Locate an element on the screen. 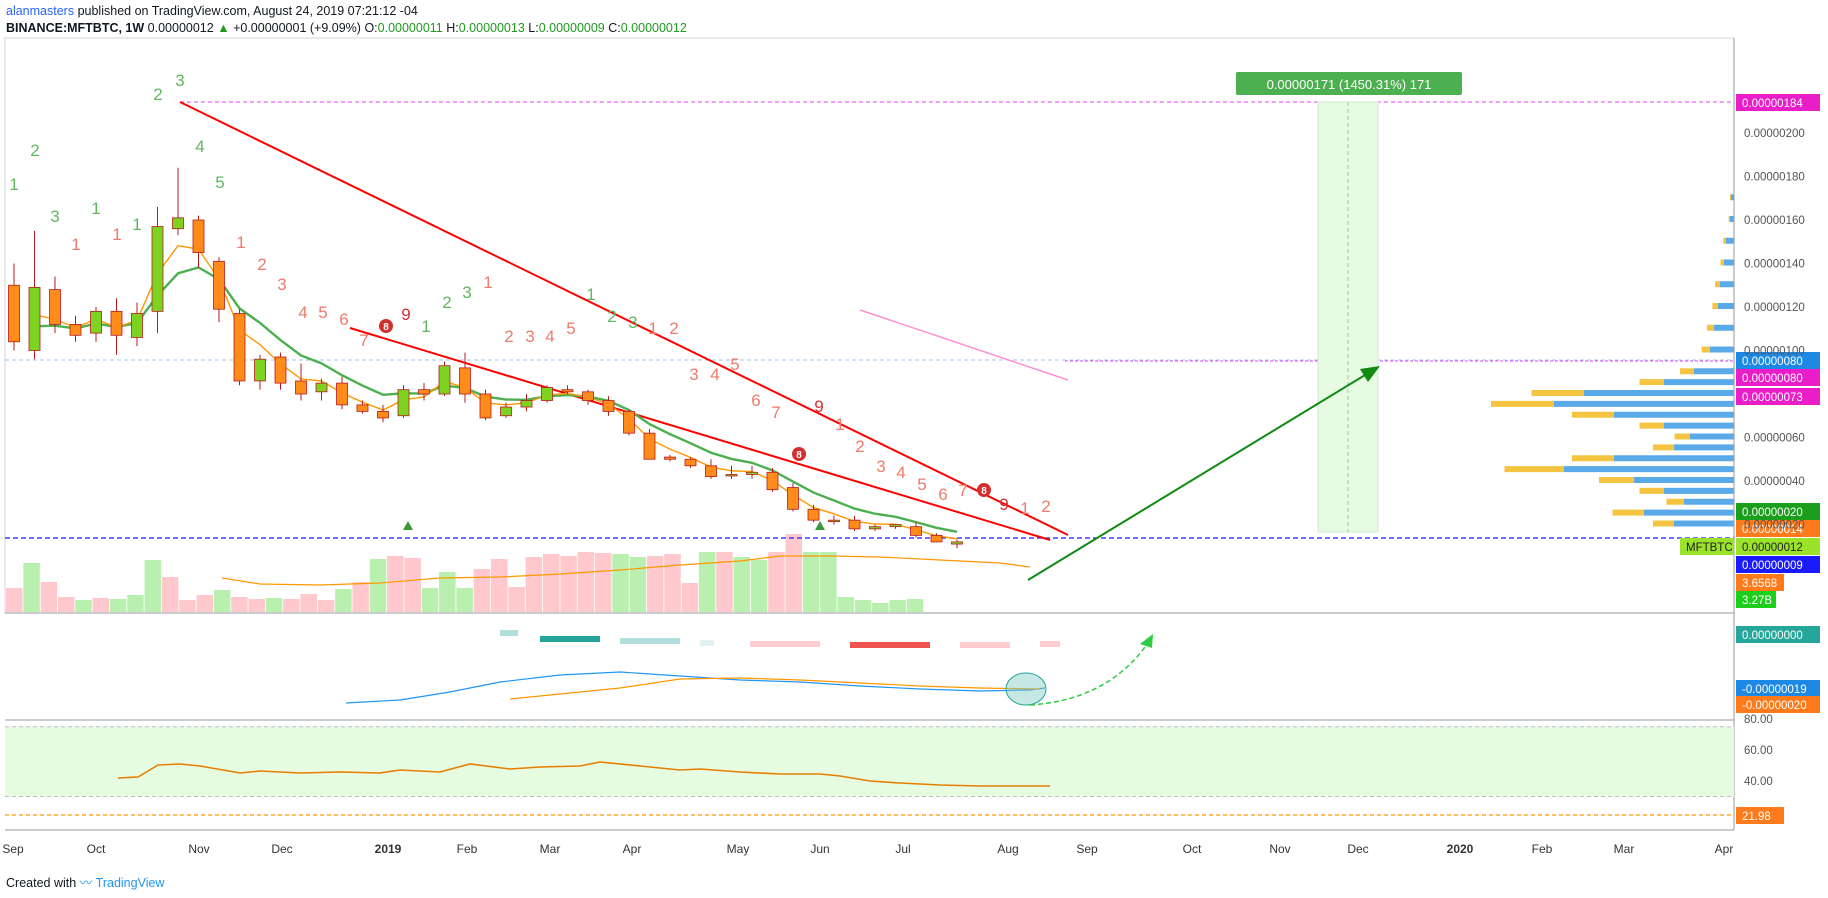 The image size is (1828, 898). footer: Created with 〰 TradingView is located at coordinates (85, 881).